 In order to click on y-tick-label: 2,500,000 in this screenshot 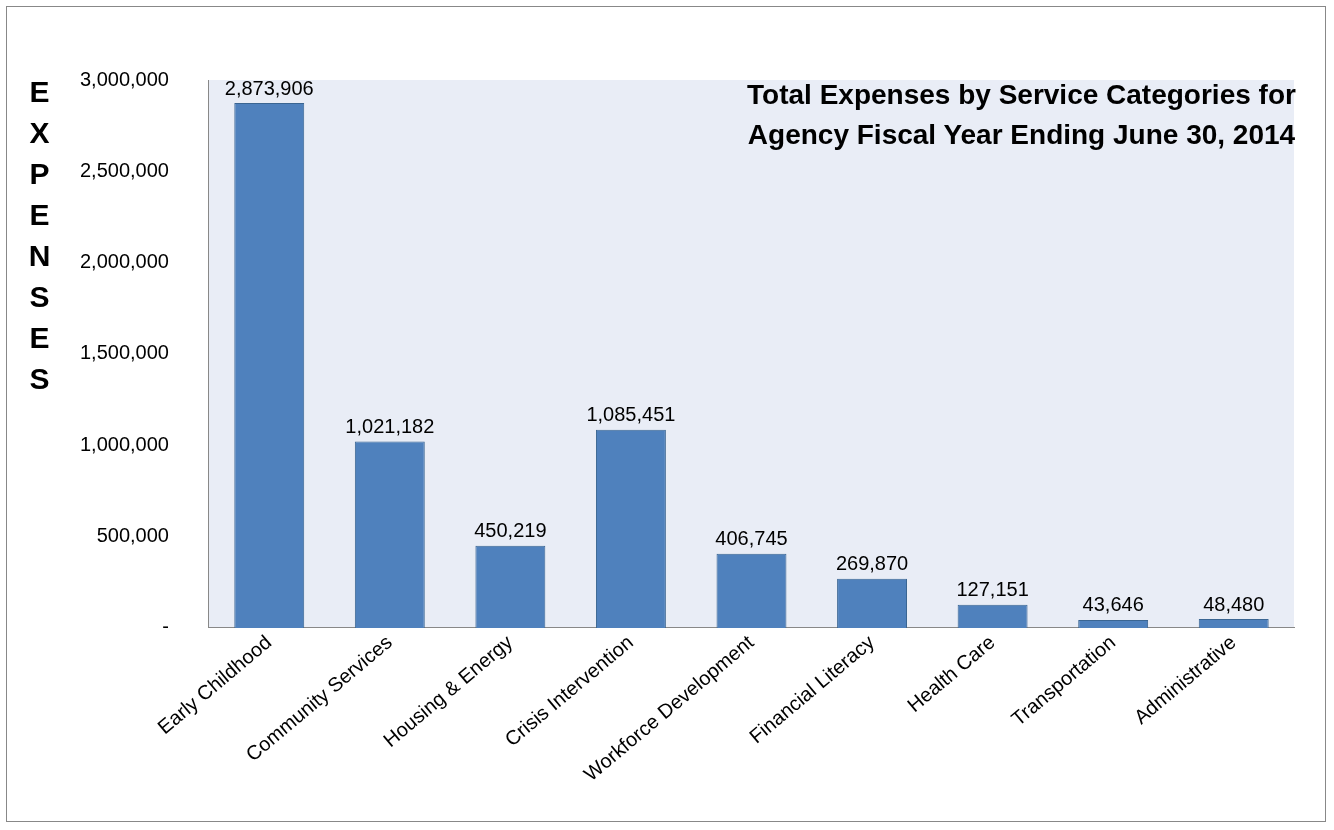, I will do `click(124, 169)`.